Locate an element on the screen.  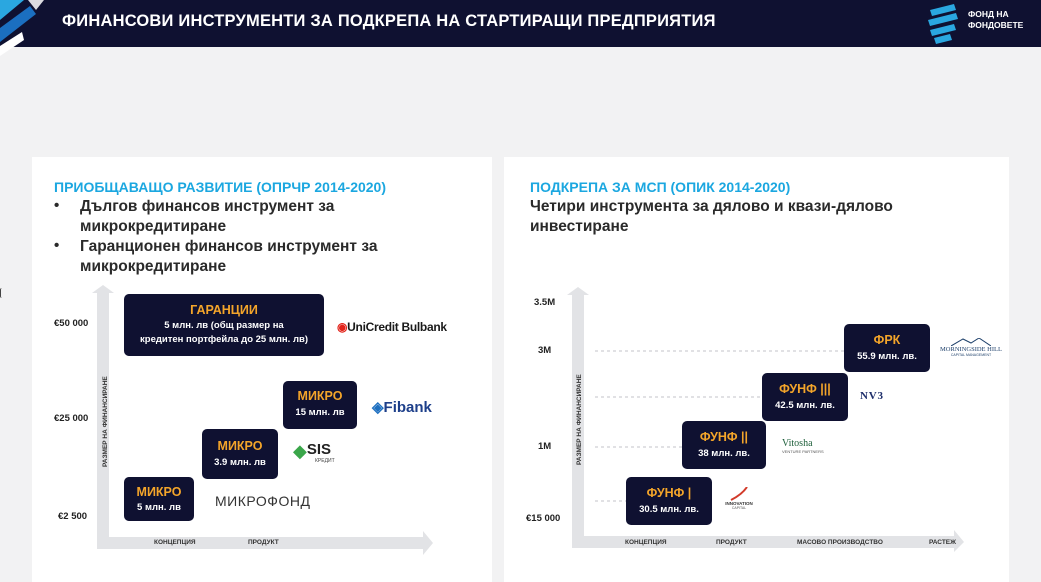
sis-text: SIS is located at coordinates (319, 449).